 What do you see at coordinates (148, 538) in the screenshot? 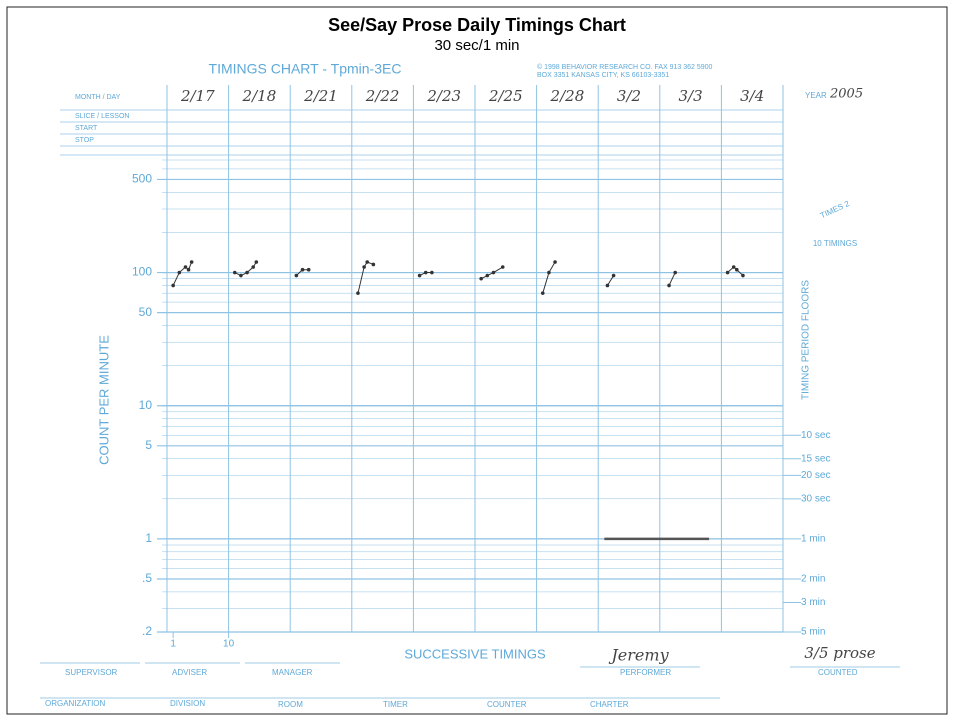
I see `y-tick-label: 1` at bounding box center [148, 538].